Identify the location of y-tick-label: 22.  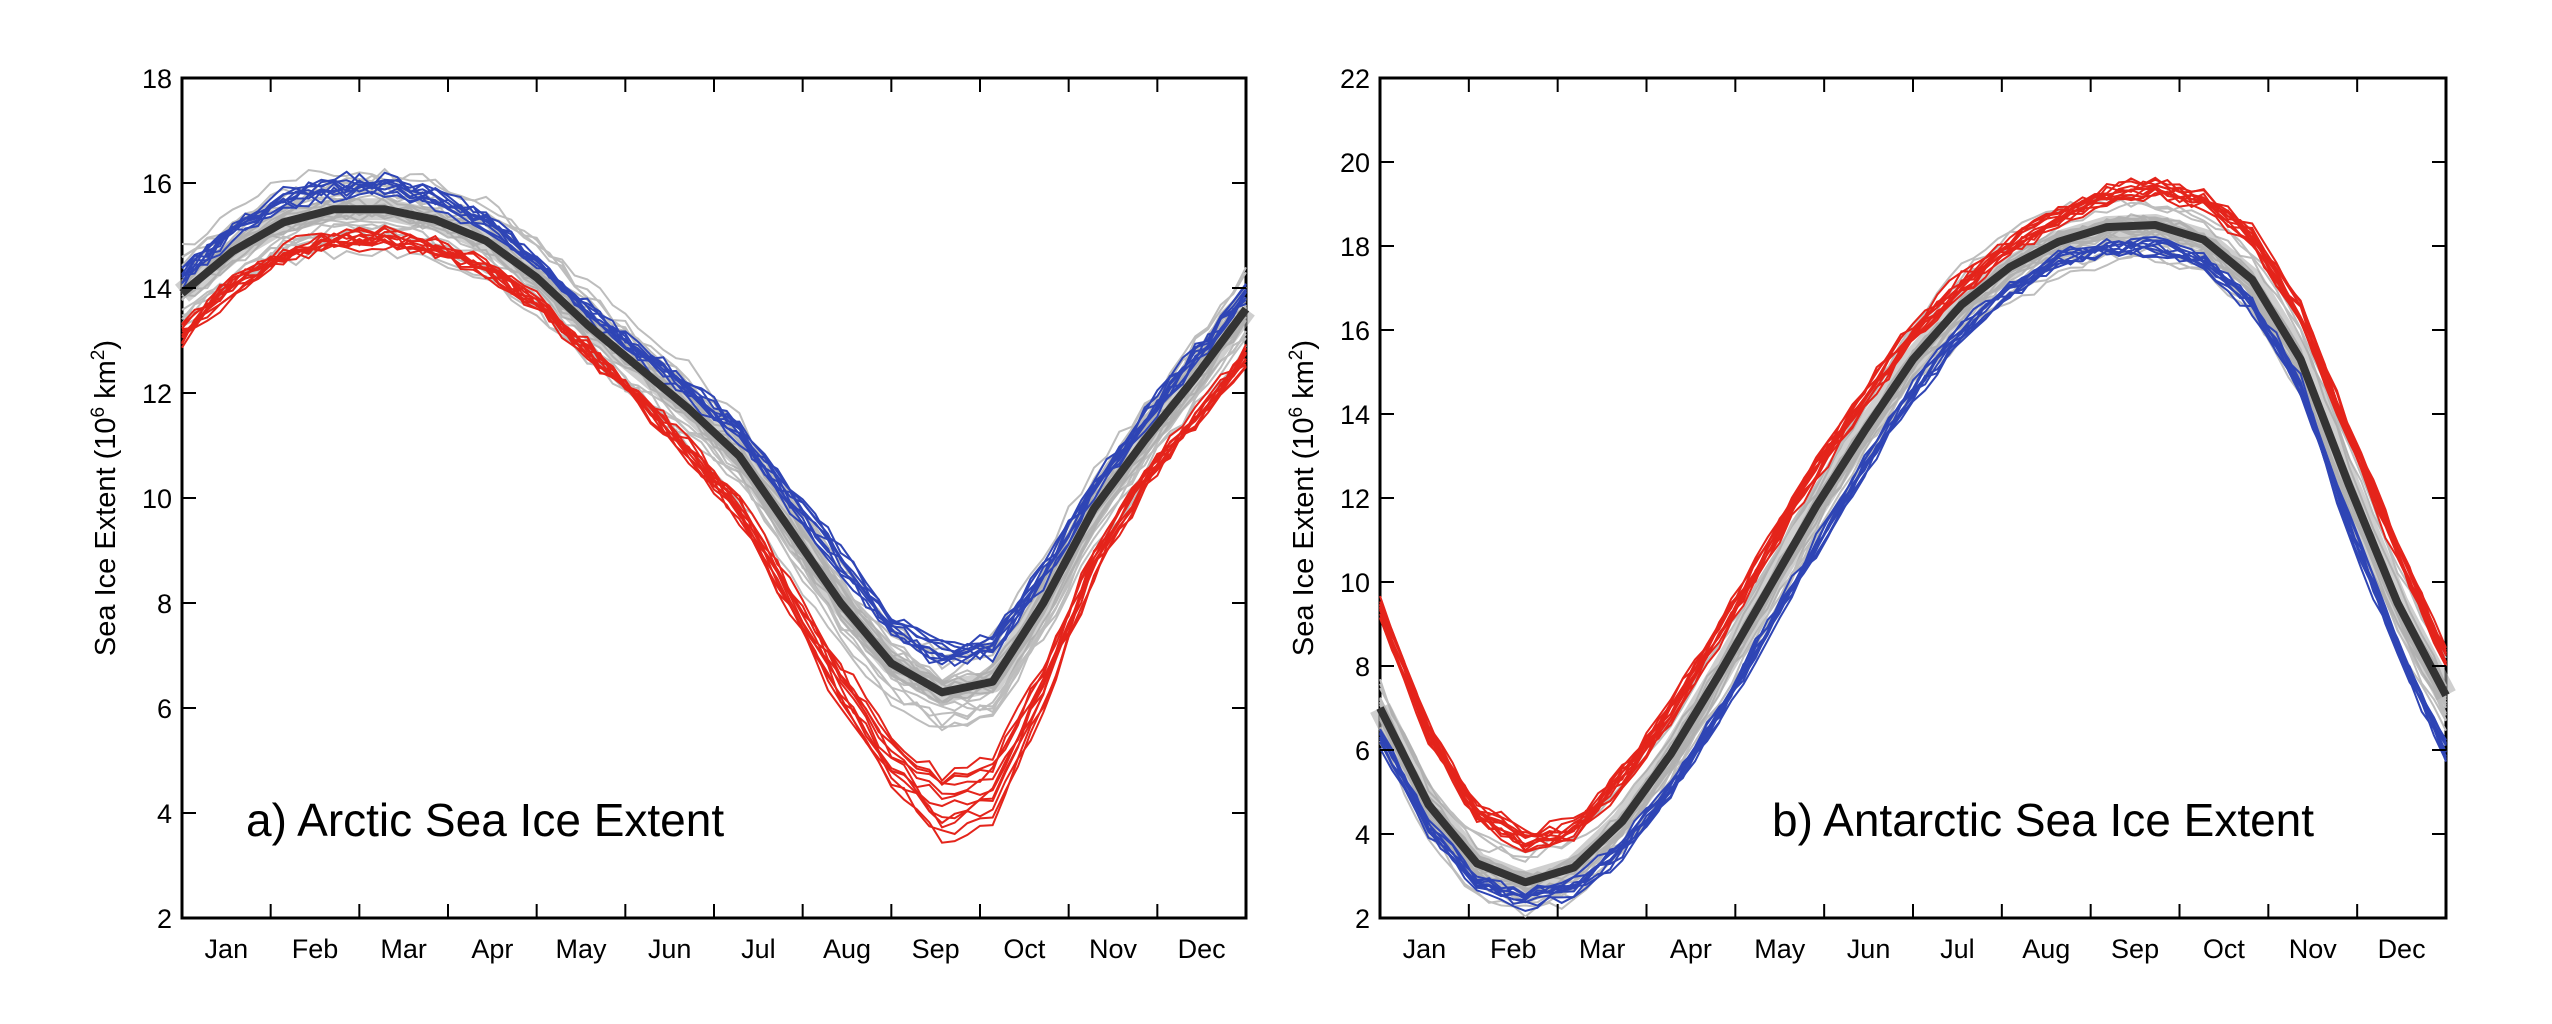
(1355, 79).